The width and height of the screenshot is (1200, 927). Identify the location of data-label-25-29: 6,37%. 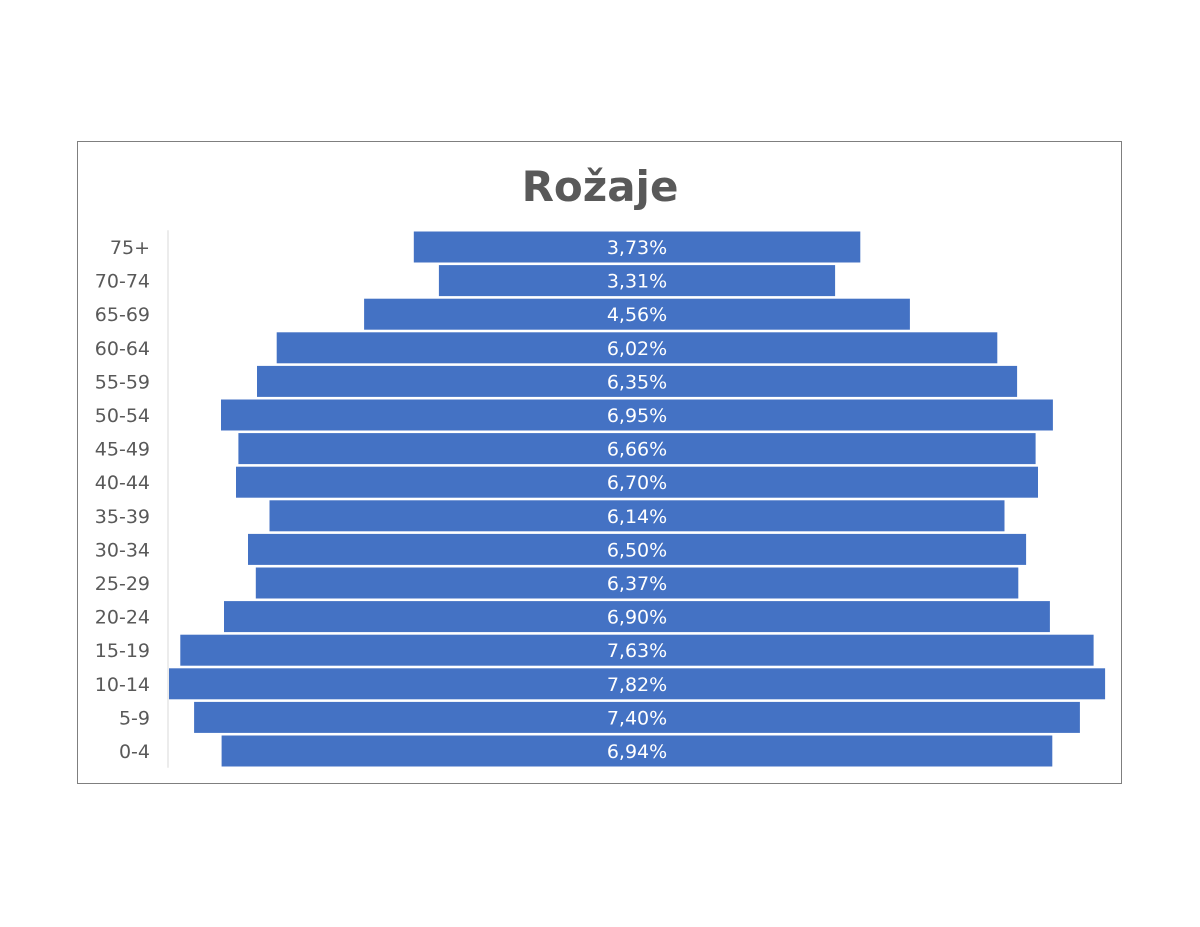
(637, 584).